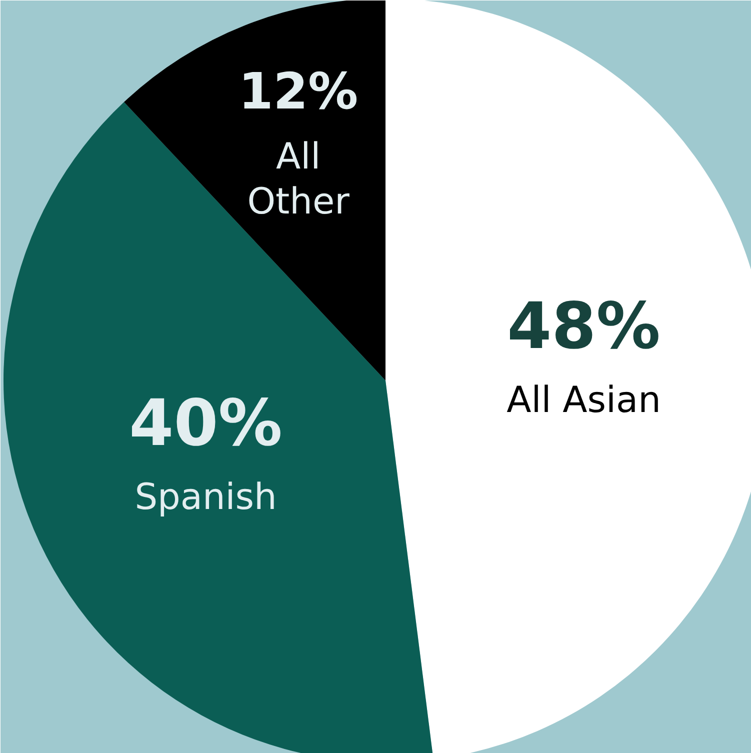  What do you see at coordinates (298, 179) in the screenshot?
I see `slice-label: All Other` at bounding box center [298, 179].